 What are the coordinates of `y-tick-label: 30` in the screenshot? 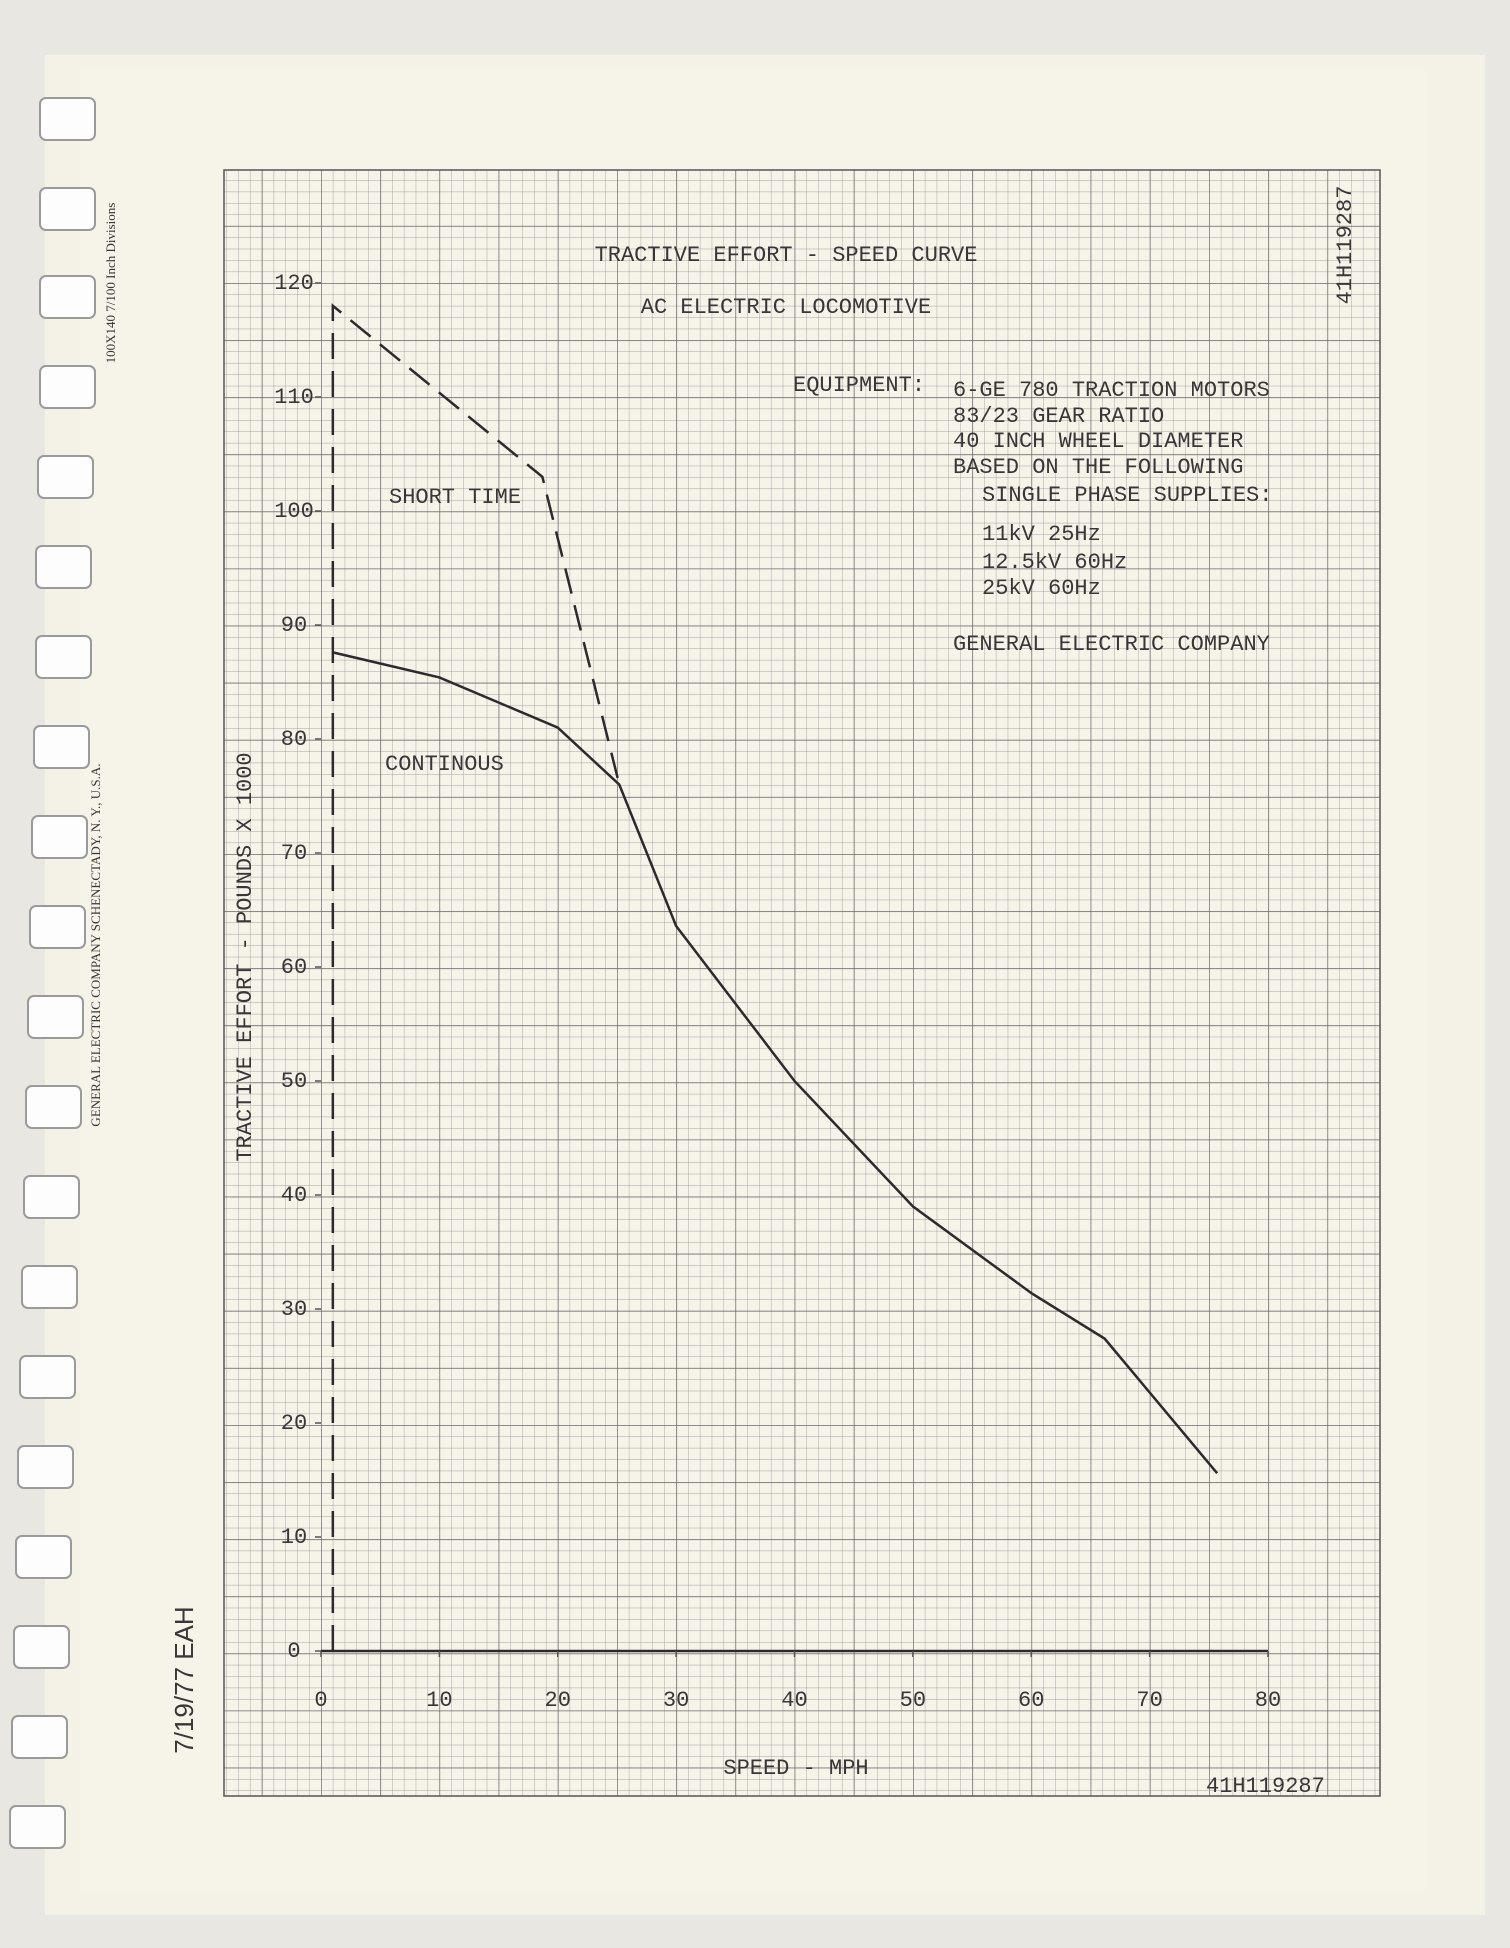 It's located at (294, 1309).